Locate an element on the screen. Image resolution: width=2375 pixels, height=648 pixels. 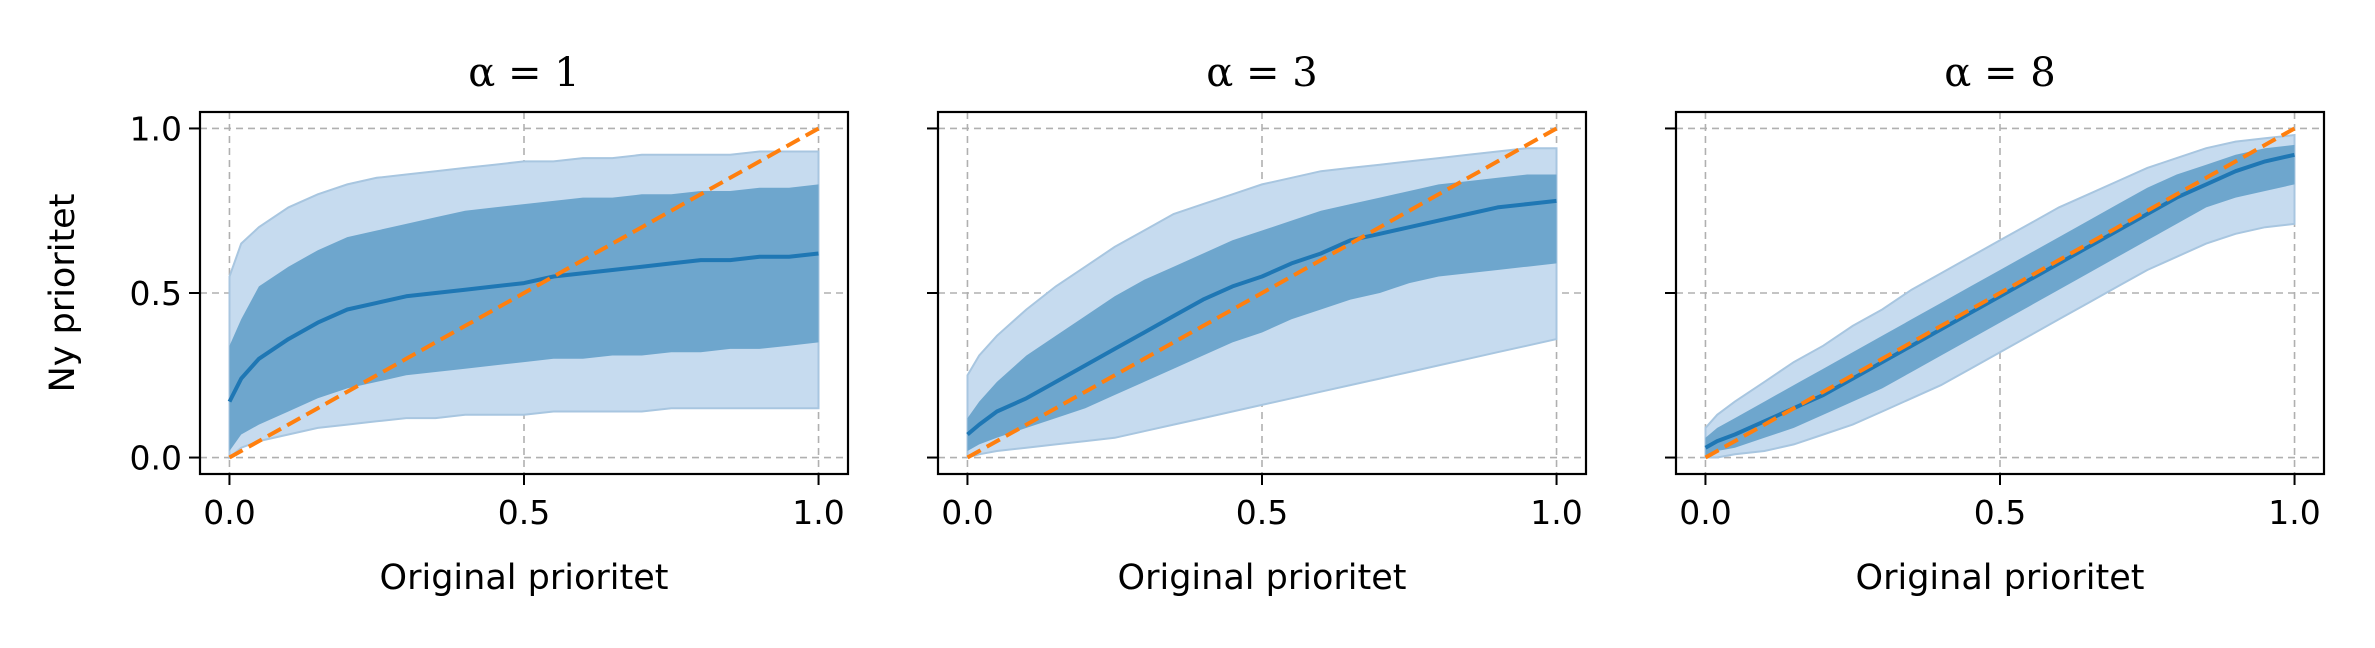
panel-title: α = 1 is located at coordinates (523, 73).